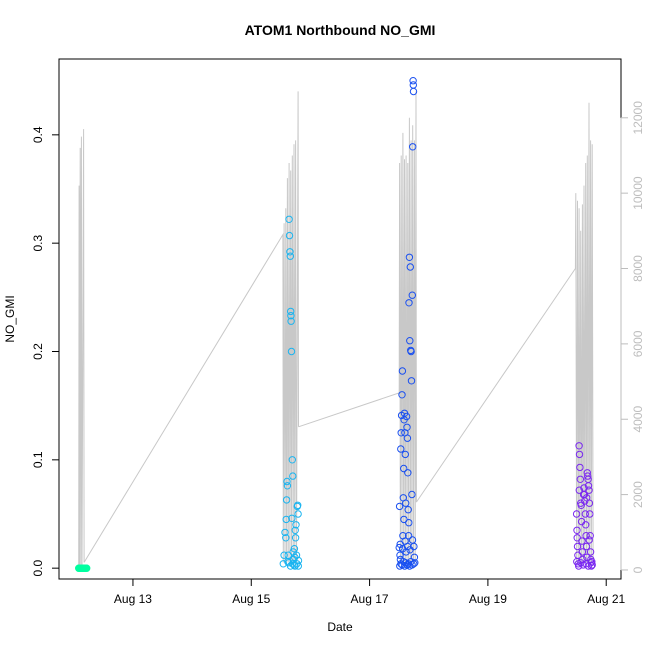 This screenshot has width=650, height=650. I want to click on y-tick-label-1: 0.1, so click(38, 459).